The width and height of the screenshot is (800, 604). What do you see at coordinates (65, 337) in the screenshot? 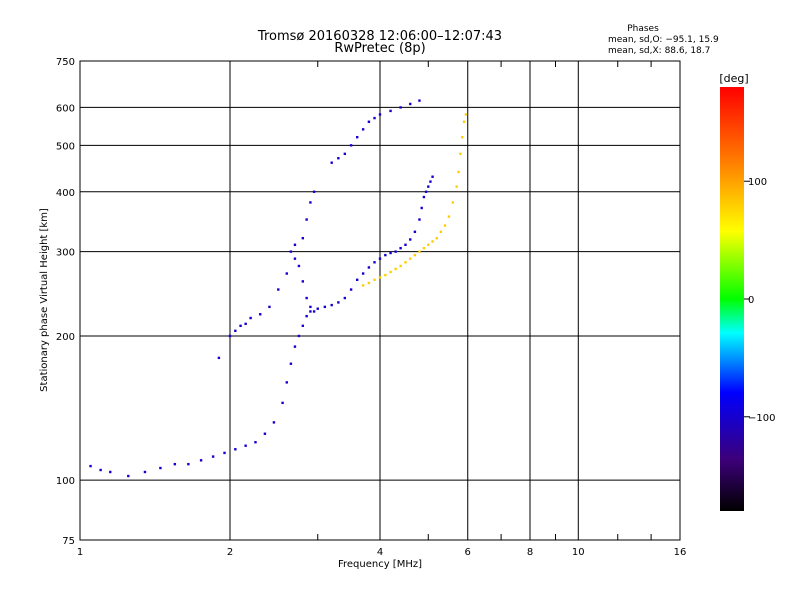
I see `y-tick-label: 200` at bounding box center [65, 337].